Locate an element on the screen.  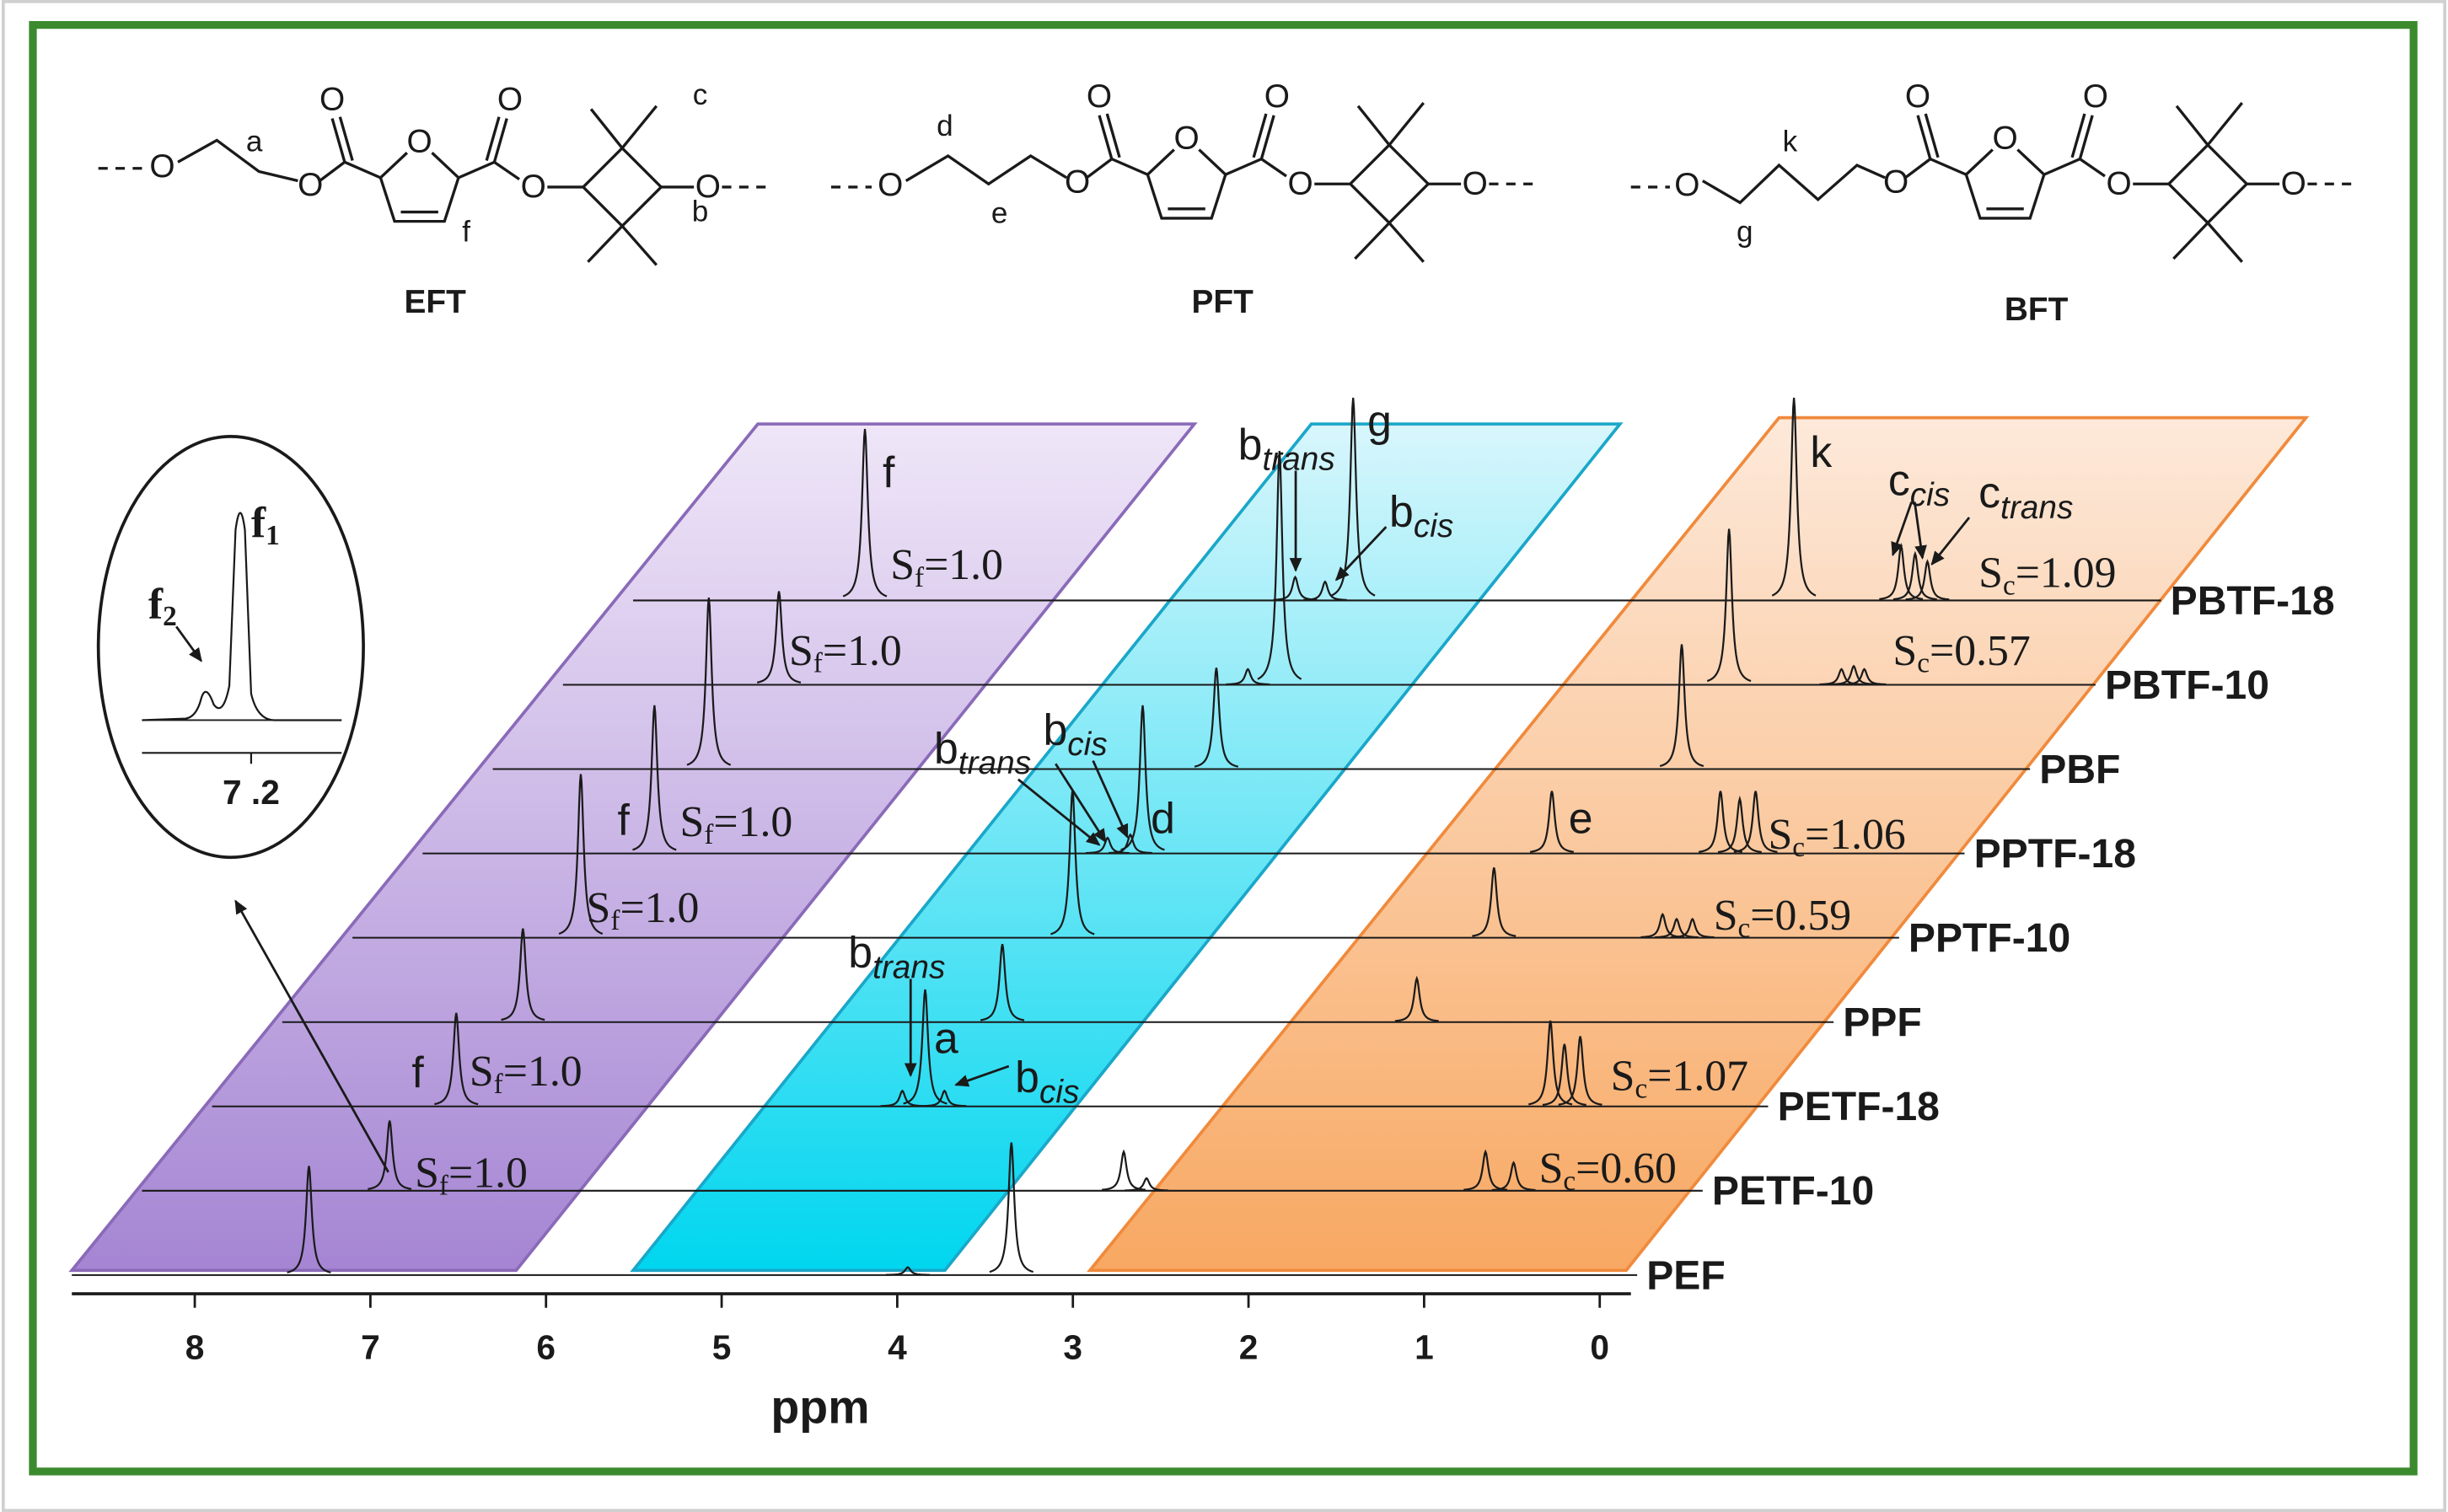
annotation-after: =1.06 is located at coordinates (1855, 835).